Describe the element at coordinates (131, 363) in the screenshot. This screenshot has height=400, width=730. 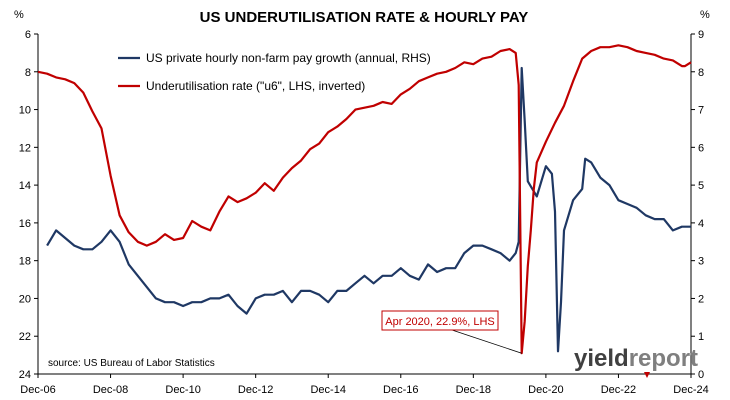
I see `source-note: source: US Bureau of Labor Statistics` at that location.